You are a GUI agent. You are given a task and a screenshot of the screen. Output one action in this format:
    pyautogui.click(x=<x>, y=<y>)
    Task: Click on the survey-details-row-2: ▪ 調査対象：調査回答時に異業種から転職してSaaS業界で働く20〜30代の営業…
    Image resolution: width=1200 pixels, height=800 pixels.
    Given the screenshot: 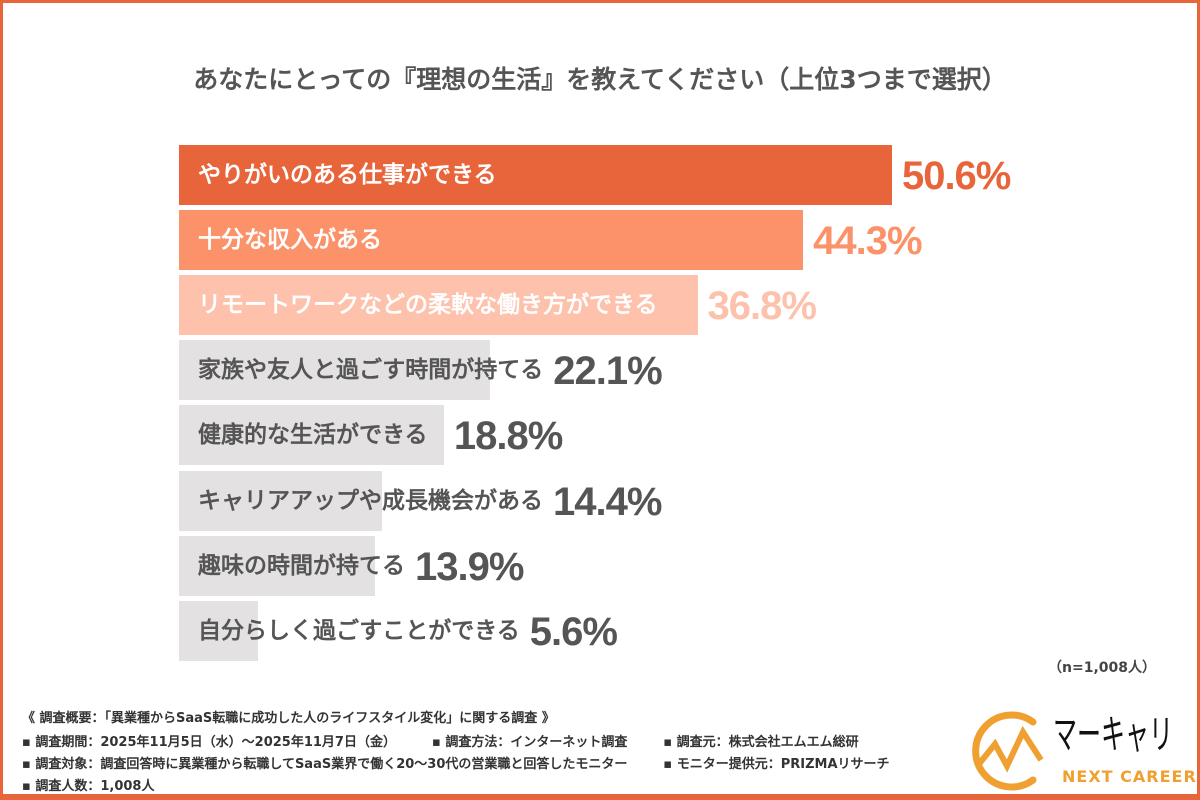 What is the action you would take?
    pyautogui.click(x=474, y=765)
    